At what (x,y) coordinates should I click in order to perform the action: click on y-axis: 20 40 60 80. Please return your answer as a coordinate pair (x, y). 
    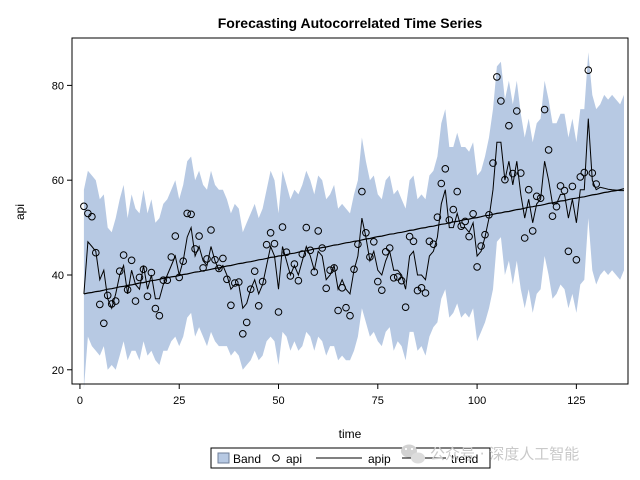
    Looking at the image, I should click on (62, 228).